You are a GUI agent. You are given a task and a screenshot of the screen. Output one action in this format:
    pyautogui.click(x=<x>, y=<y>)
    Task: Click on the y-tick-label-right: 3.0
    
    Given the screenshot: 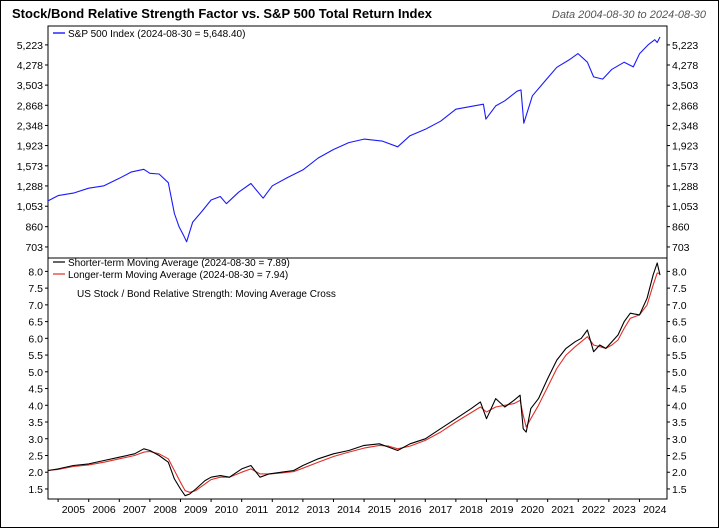 What is the action you would take?
    pyautogui.click(x=679, y=440)
    